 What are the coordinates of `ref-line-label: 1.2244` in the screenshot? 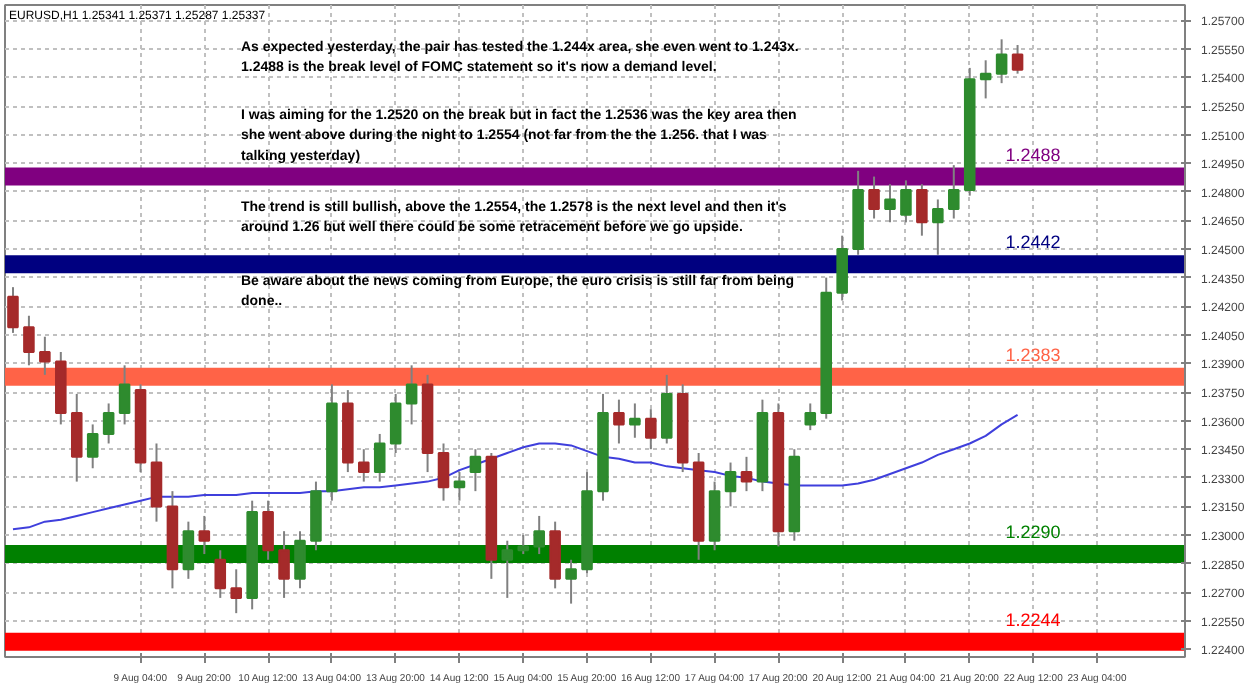 It's located at (1033, 619).